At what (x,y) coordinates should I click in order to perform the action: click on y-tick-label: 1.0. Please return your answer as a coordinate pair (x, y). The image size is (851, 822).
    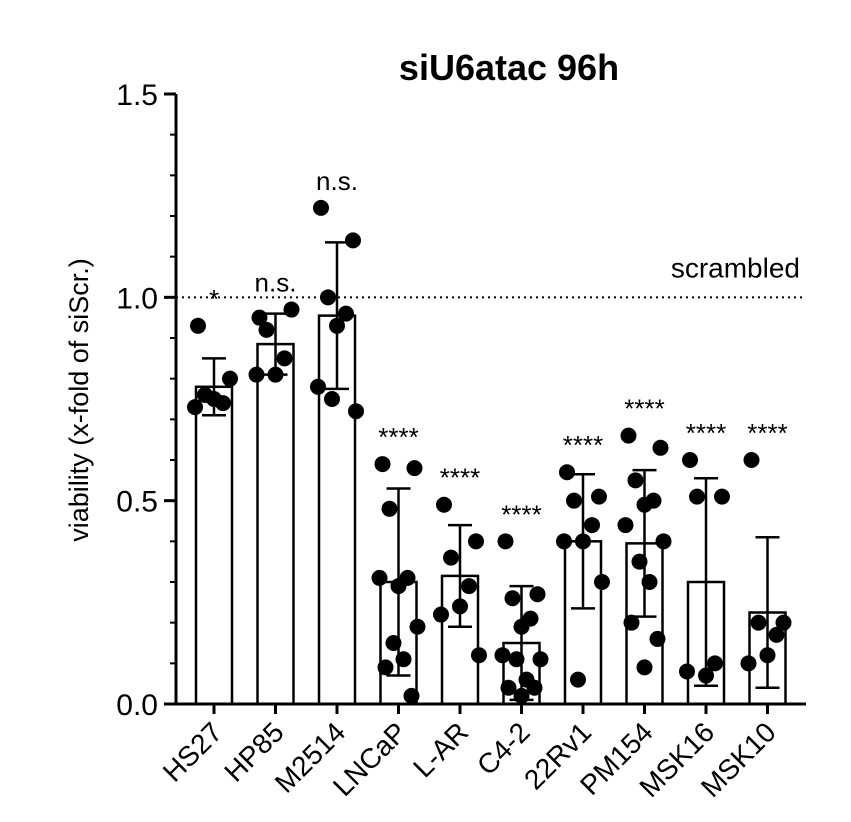
    Looking at the image, I should click on (137, 298).